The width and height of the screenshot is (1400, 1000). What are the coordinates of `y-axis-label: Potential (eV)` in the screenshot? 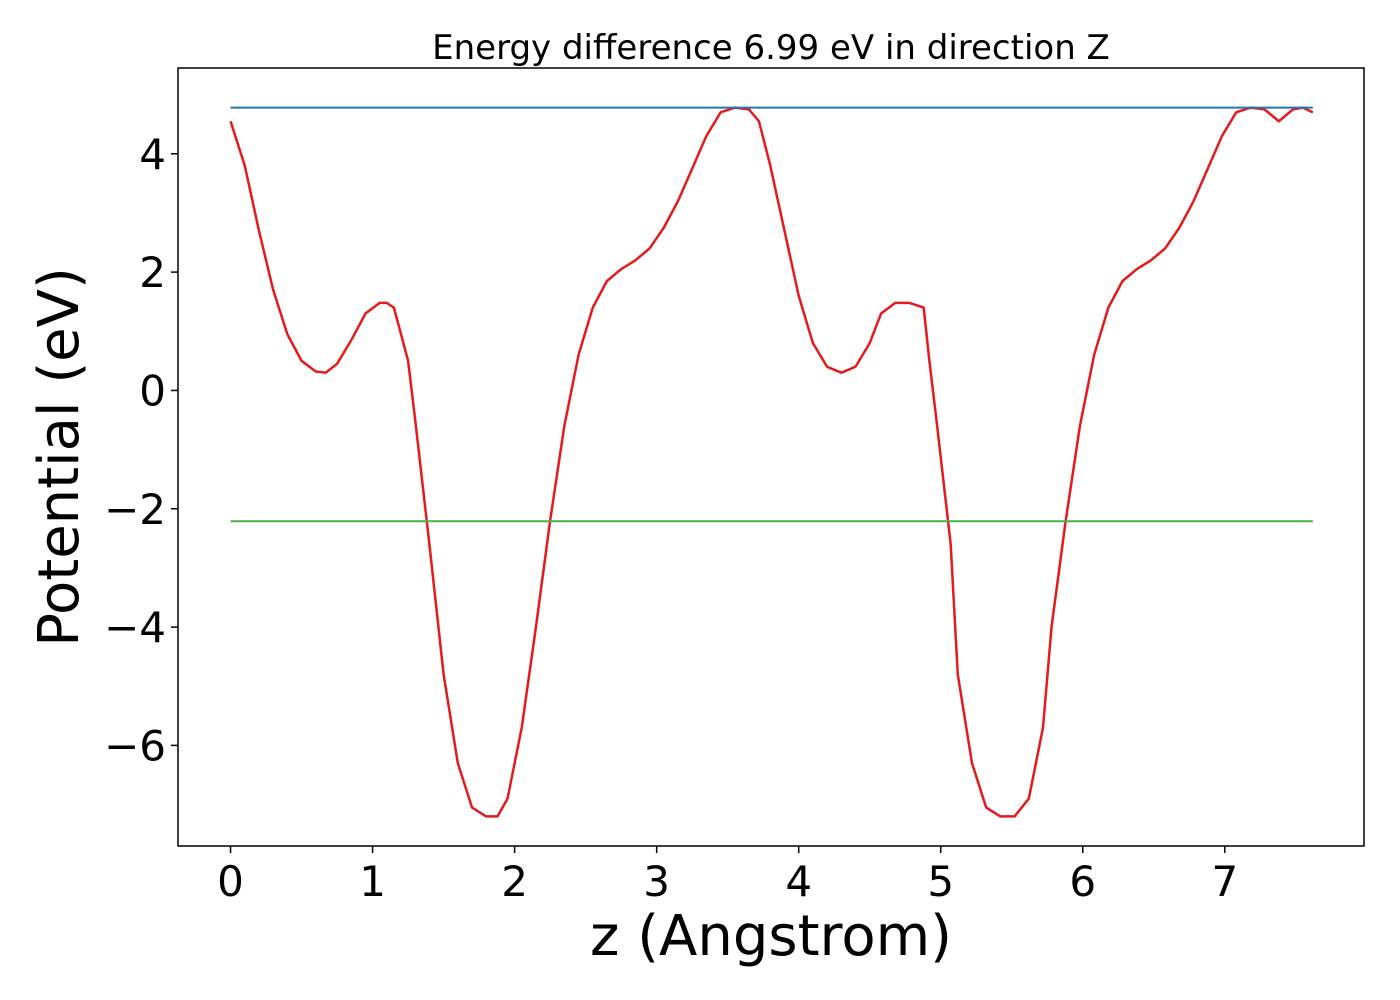 It's located at (59, 457).